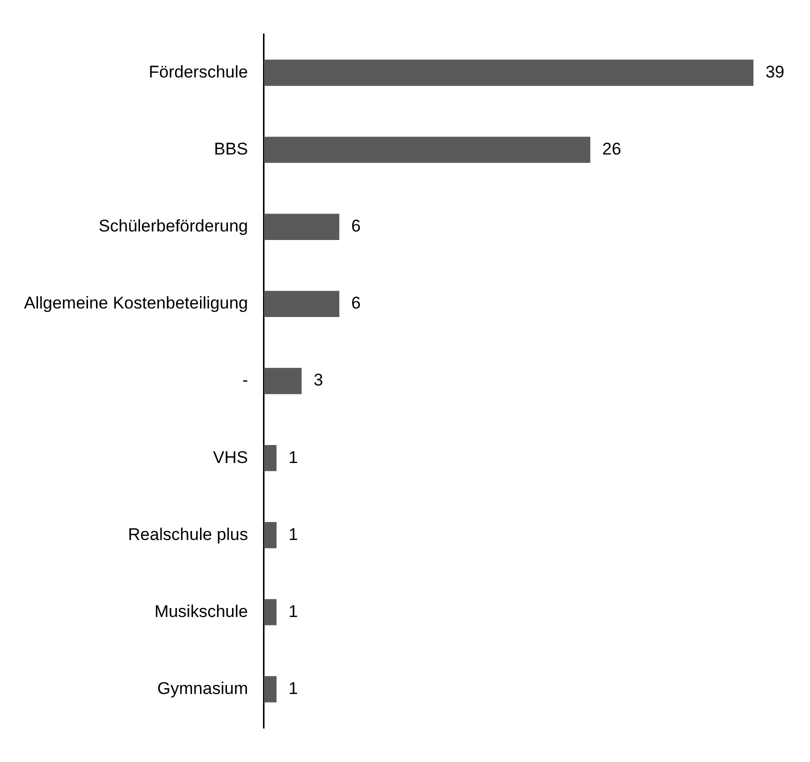 This screenshot has height=762, width=810. What do you see at coordinates (319, 380) in the screenshot?
I see `data-label: 3` at bounding box center [319, 380].